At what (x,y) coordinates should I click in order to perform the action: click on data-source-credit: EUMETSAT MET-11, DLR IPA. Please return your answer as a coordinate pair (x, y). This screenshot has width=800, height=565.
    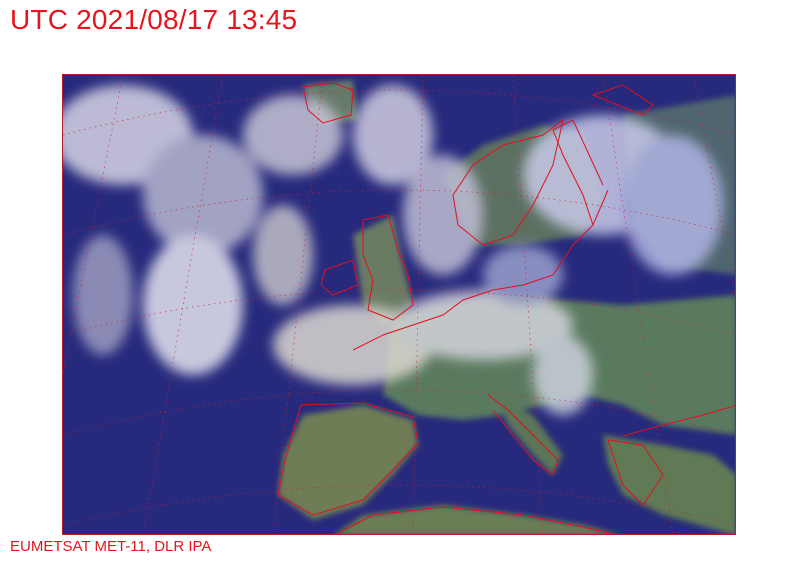
    Looking at the image, I should click on (111, 546).